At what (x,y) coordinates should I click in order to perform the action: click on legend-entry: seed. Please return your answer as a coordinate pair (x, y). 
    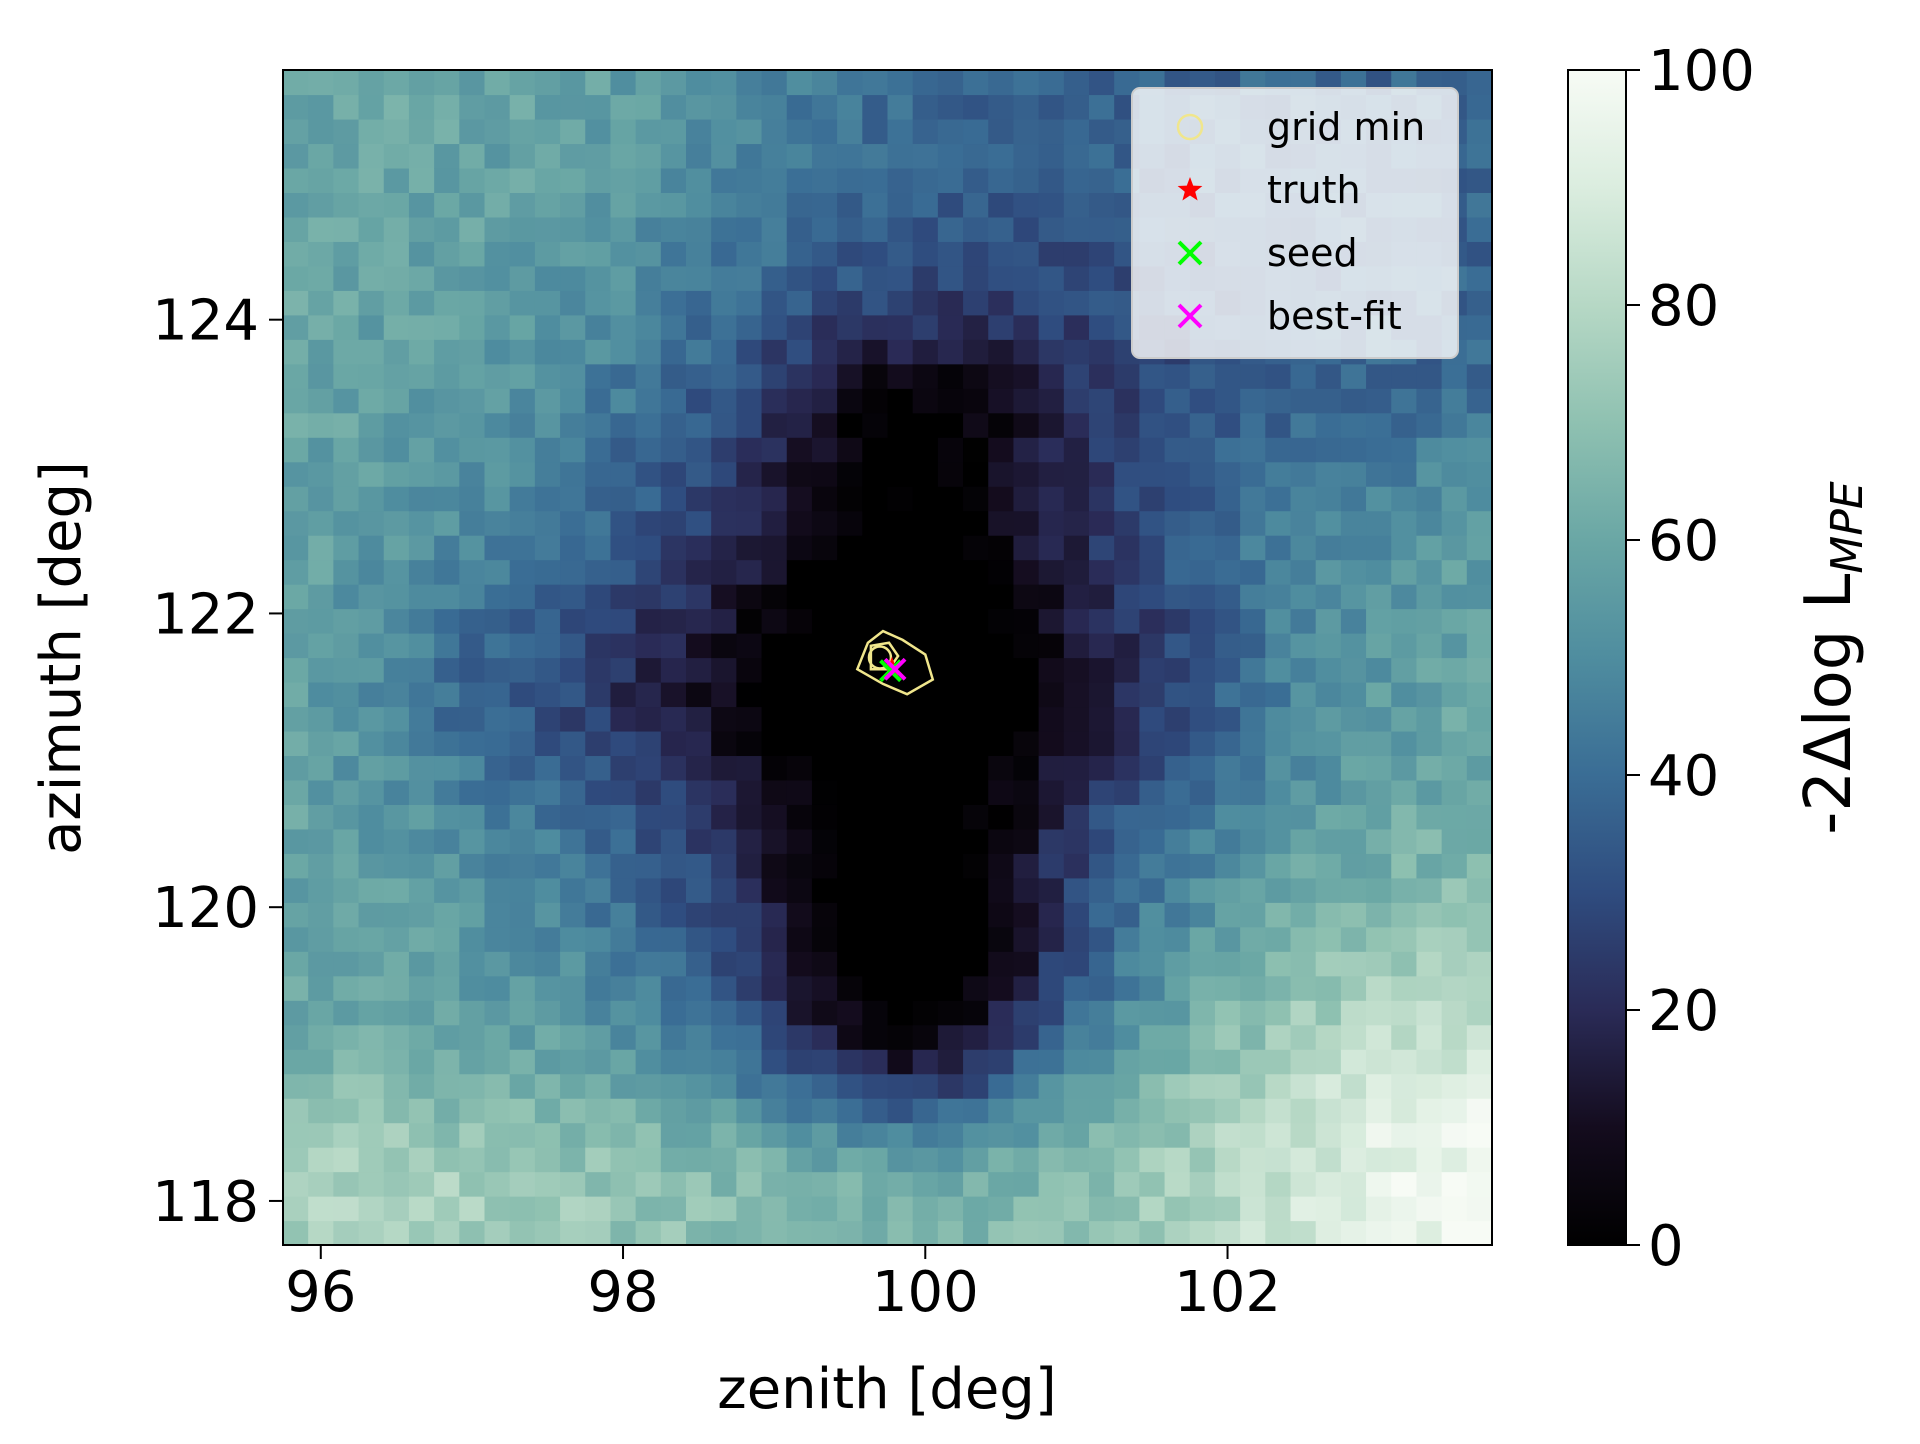
    Looking at the image, I should click on (1267, 253).